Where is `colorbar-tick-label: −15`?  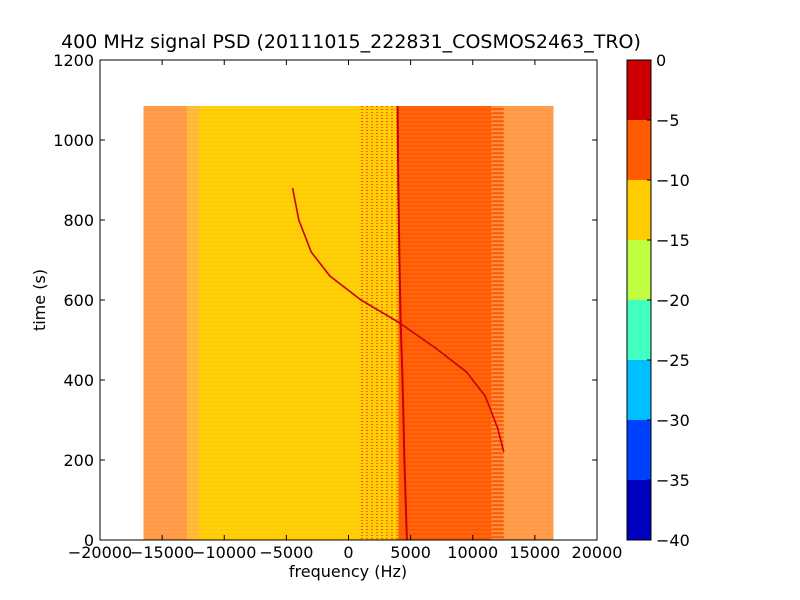 colorbar-tick-label: −15 is located at coordinates (673, 240).